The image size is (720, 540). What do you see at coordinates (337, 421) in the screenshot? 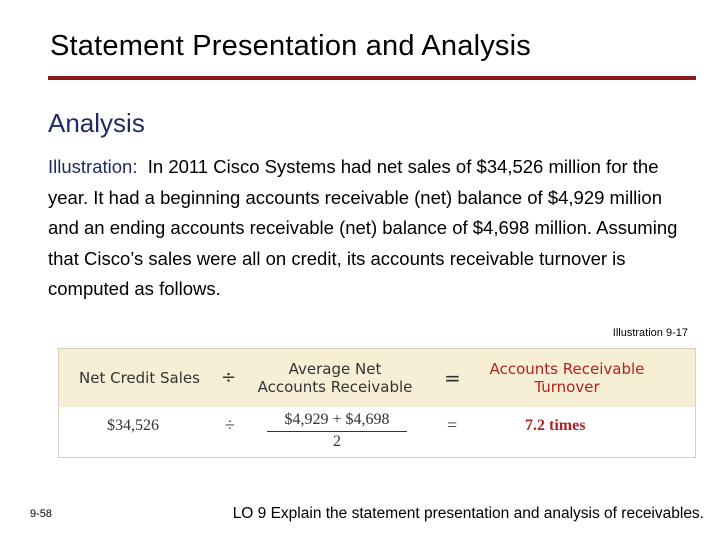
I see `fraction-numerator: $4,929 + $4,698` at bounding box center [337, 421].